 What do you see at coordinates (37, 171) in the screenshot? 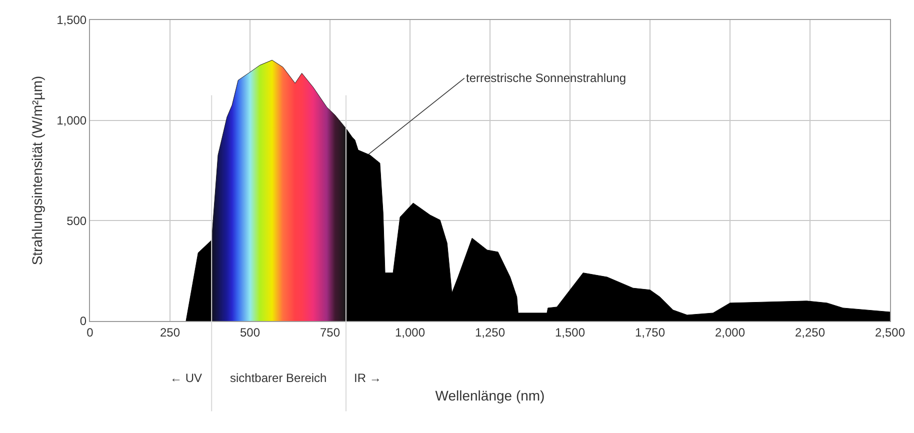
I see `y-axis-title: Strahlungsintensität (W/m²µm)` at bounding box center [37, 171].